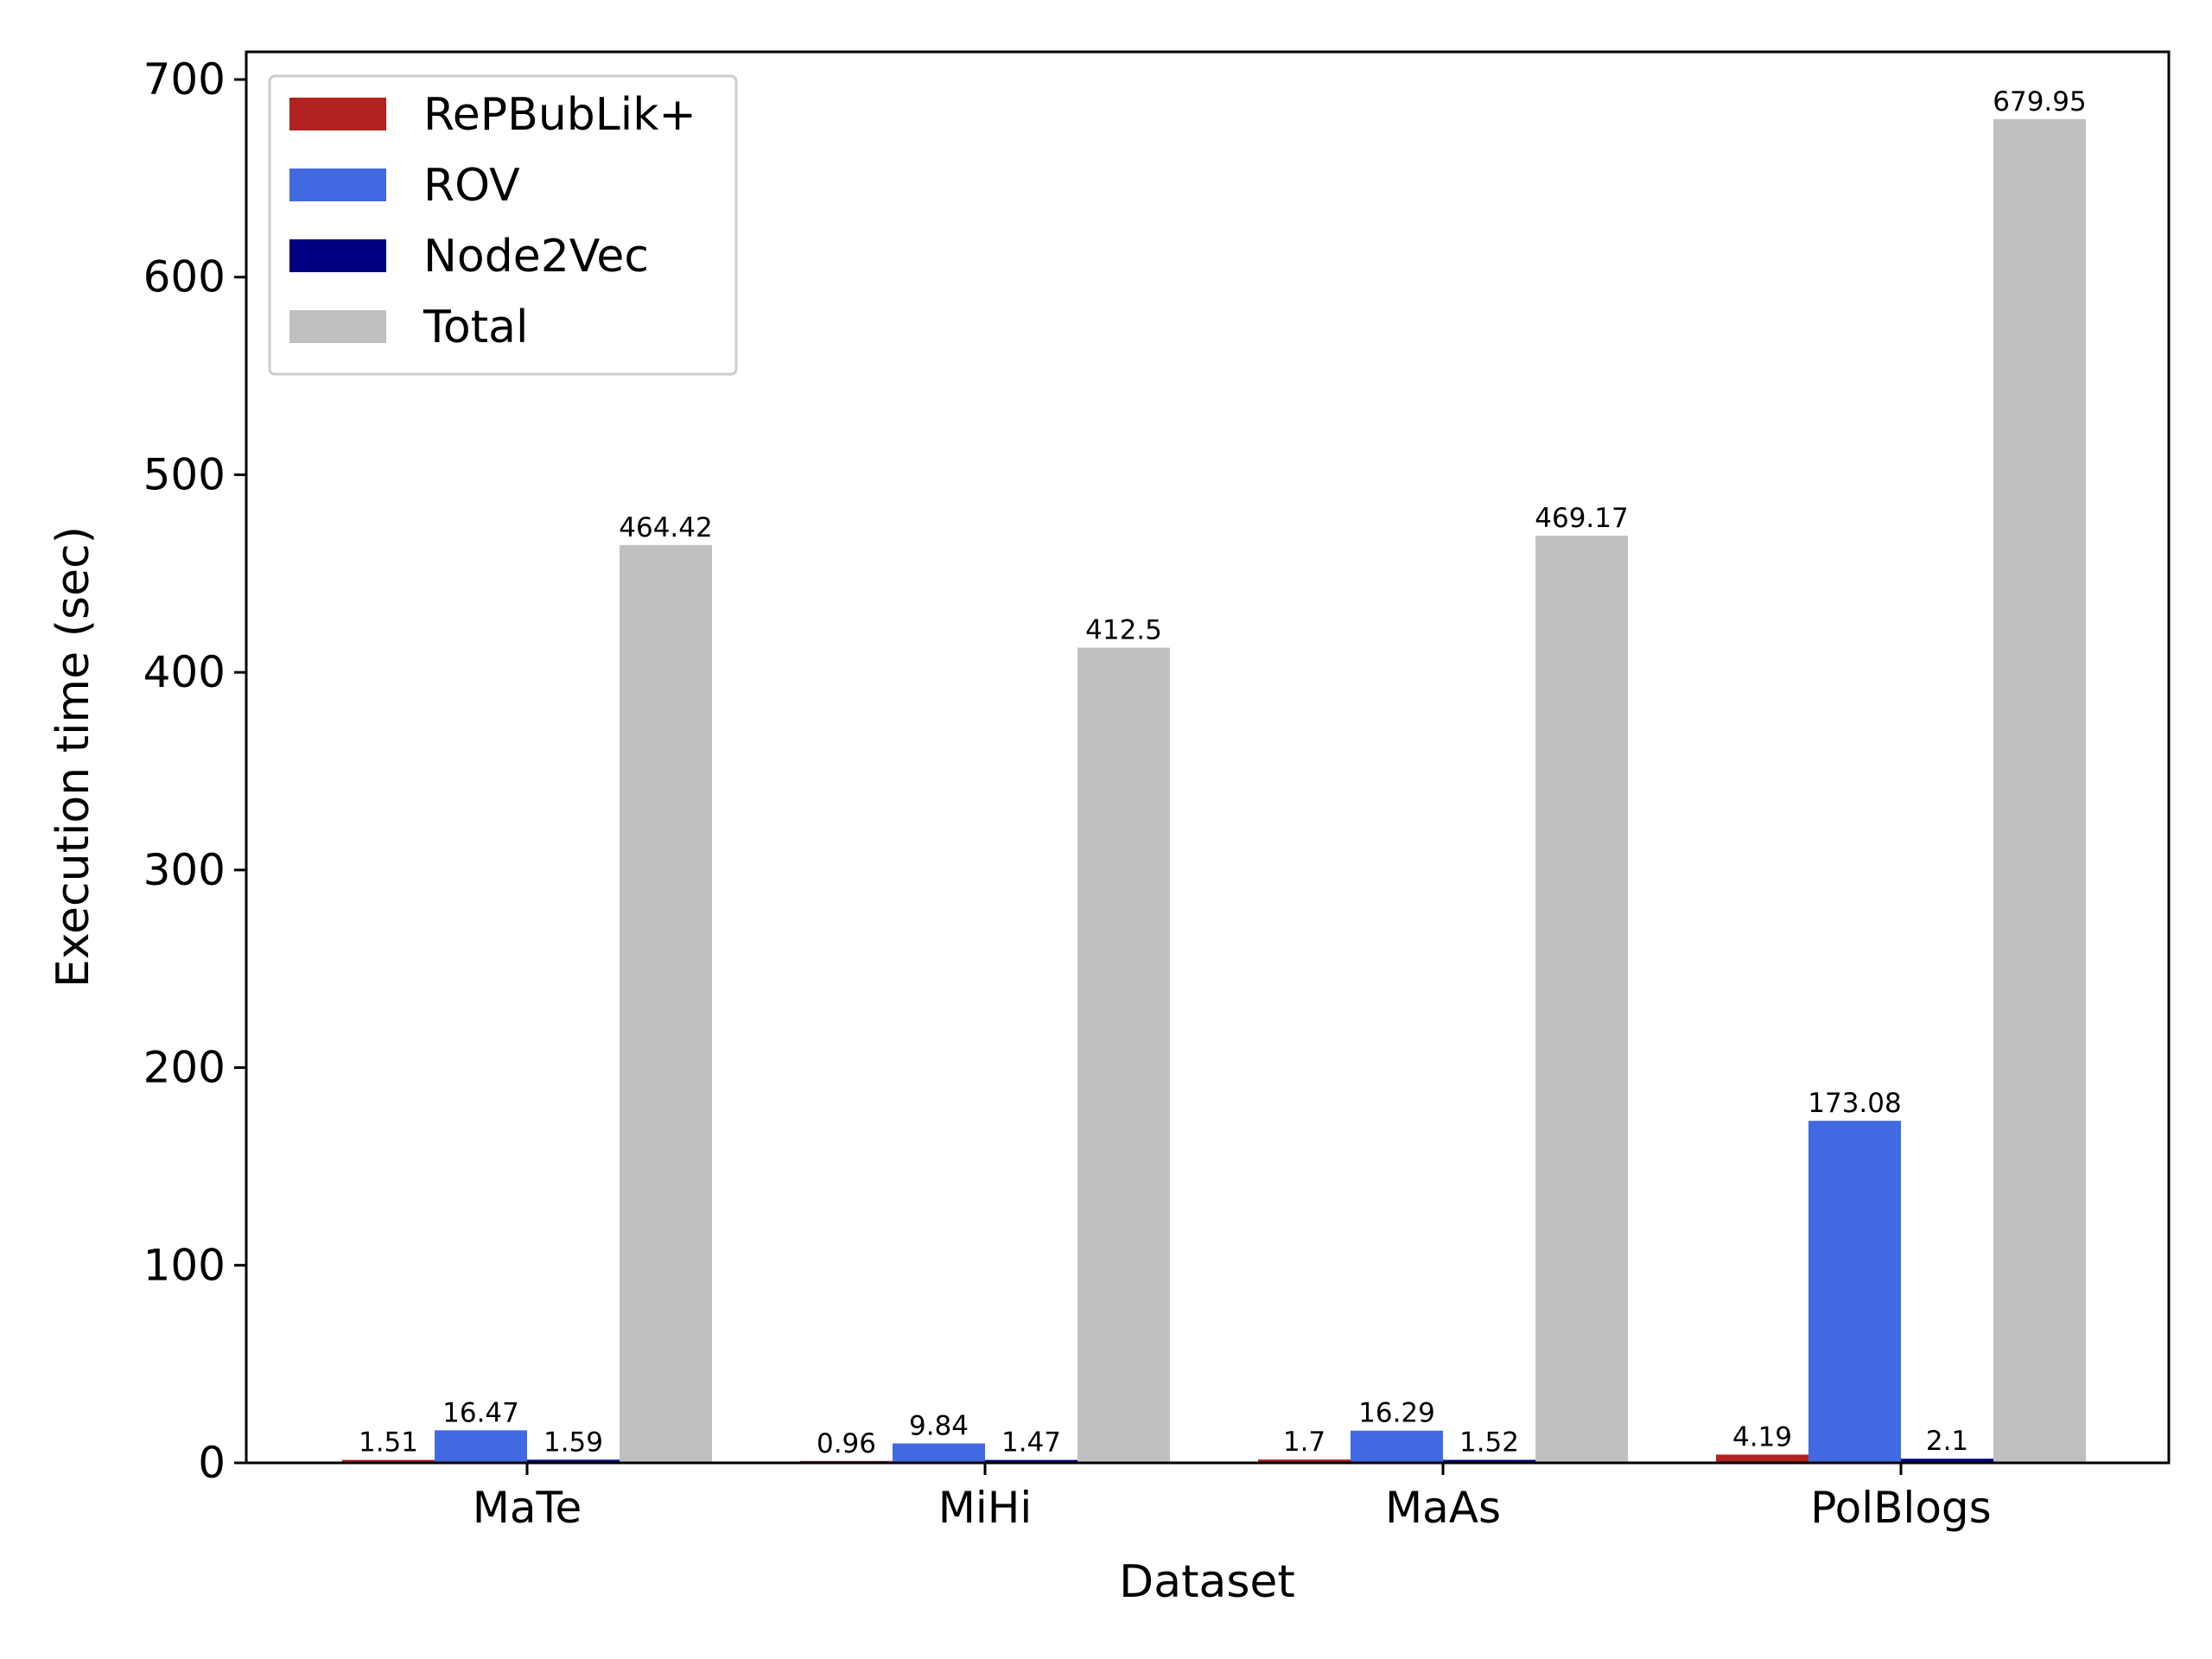  I want to click on y-tick-label: 0, so click(212, 1463).